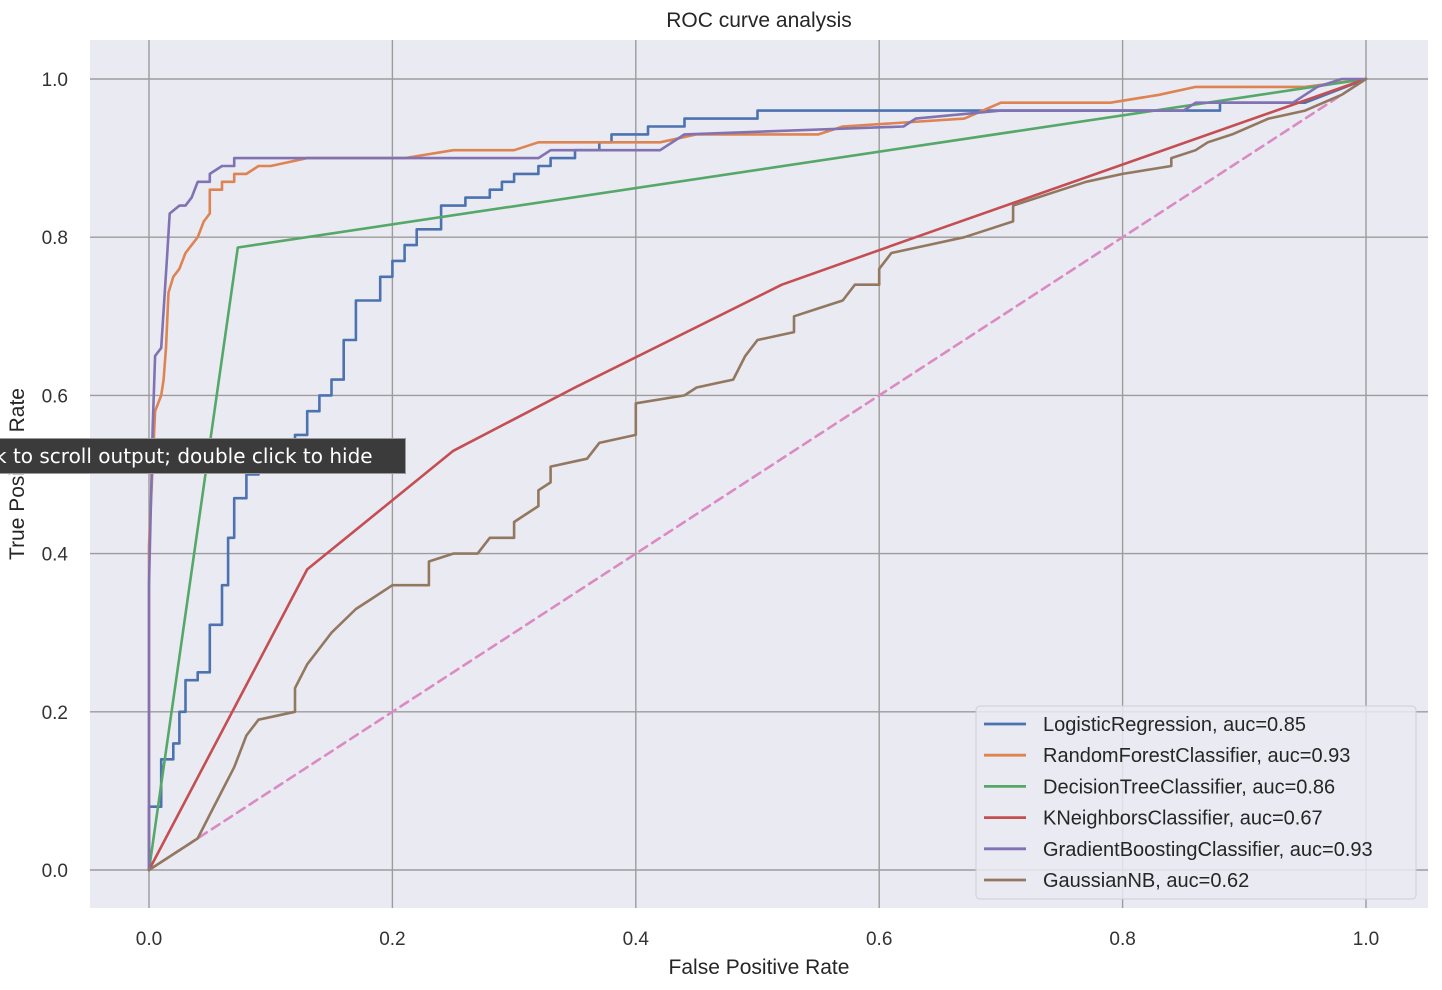  Describe the element at coordinates (759, 967) in the screenshot. I see `x-axis-label: False Positive Rate` at that location.